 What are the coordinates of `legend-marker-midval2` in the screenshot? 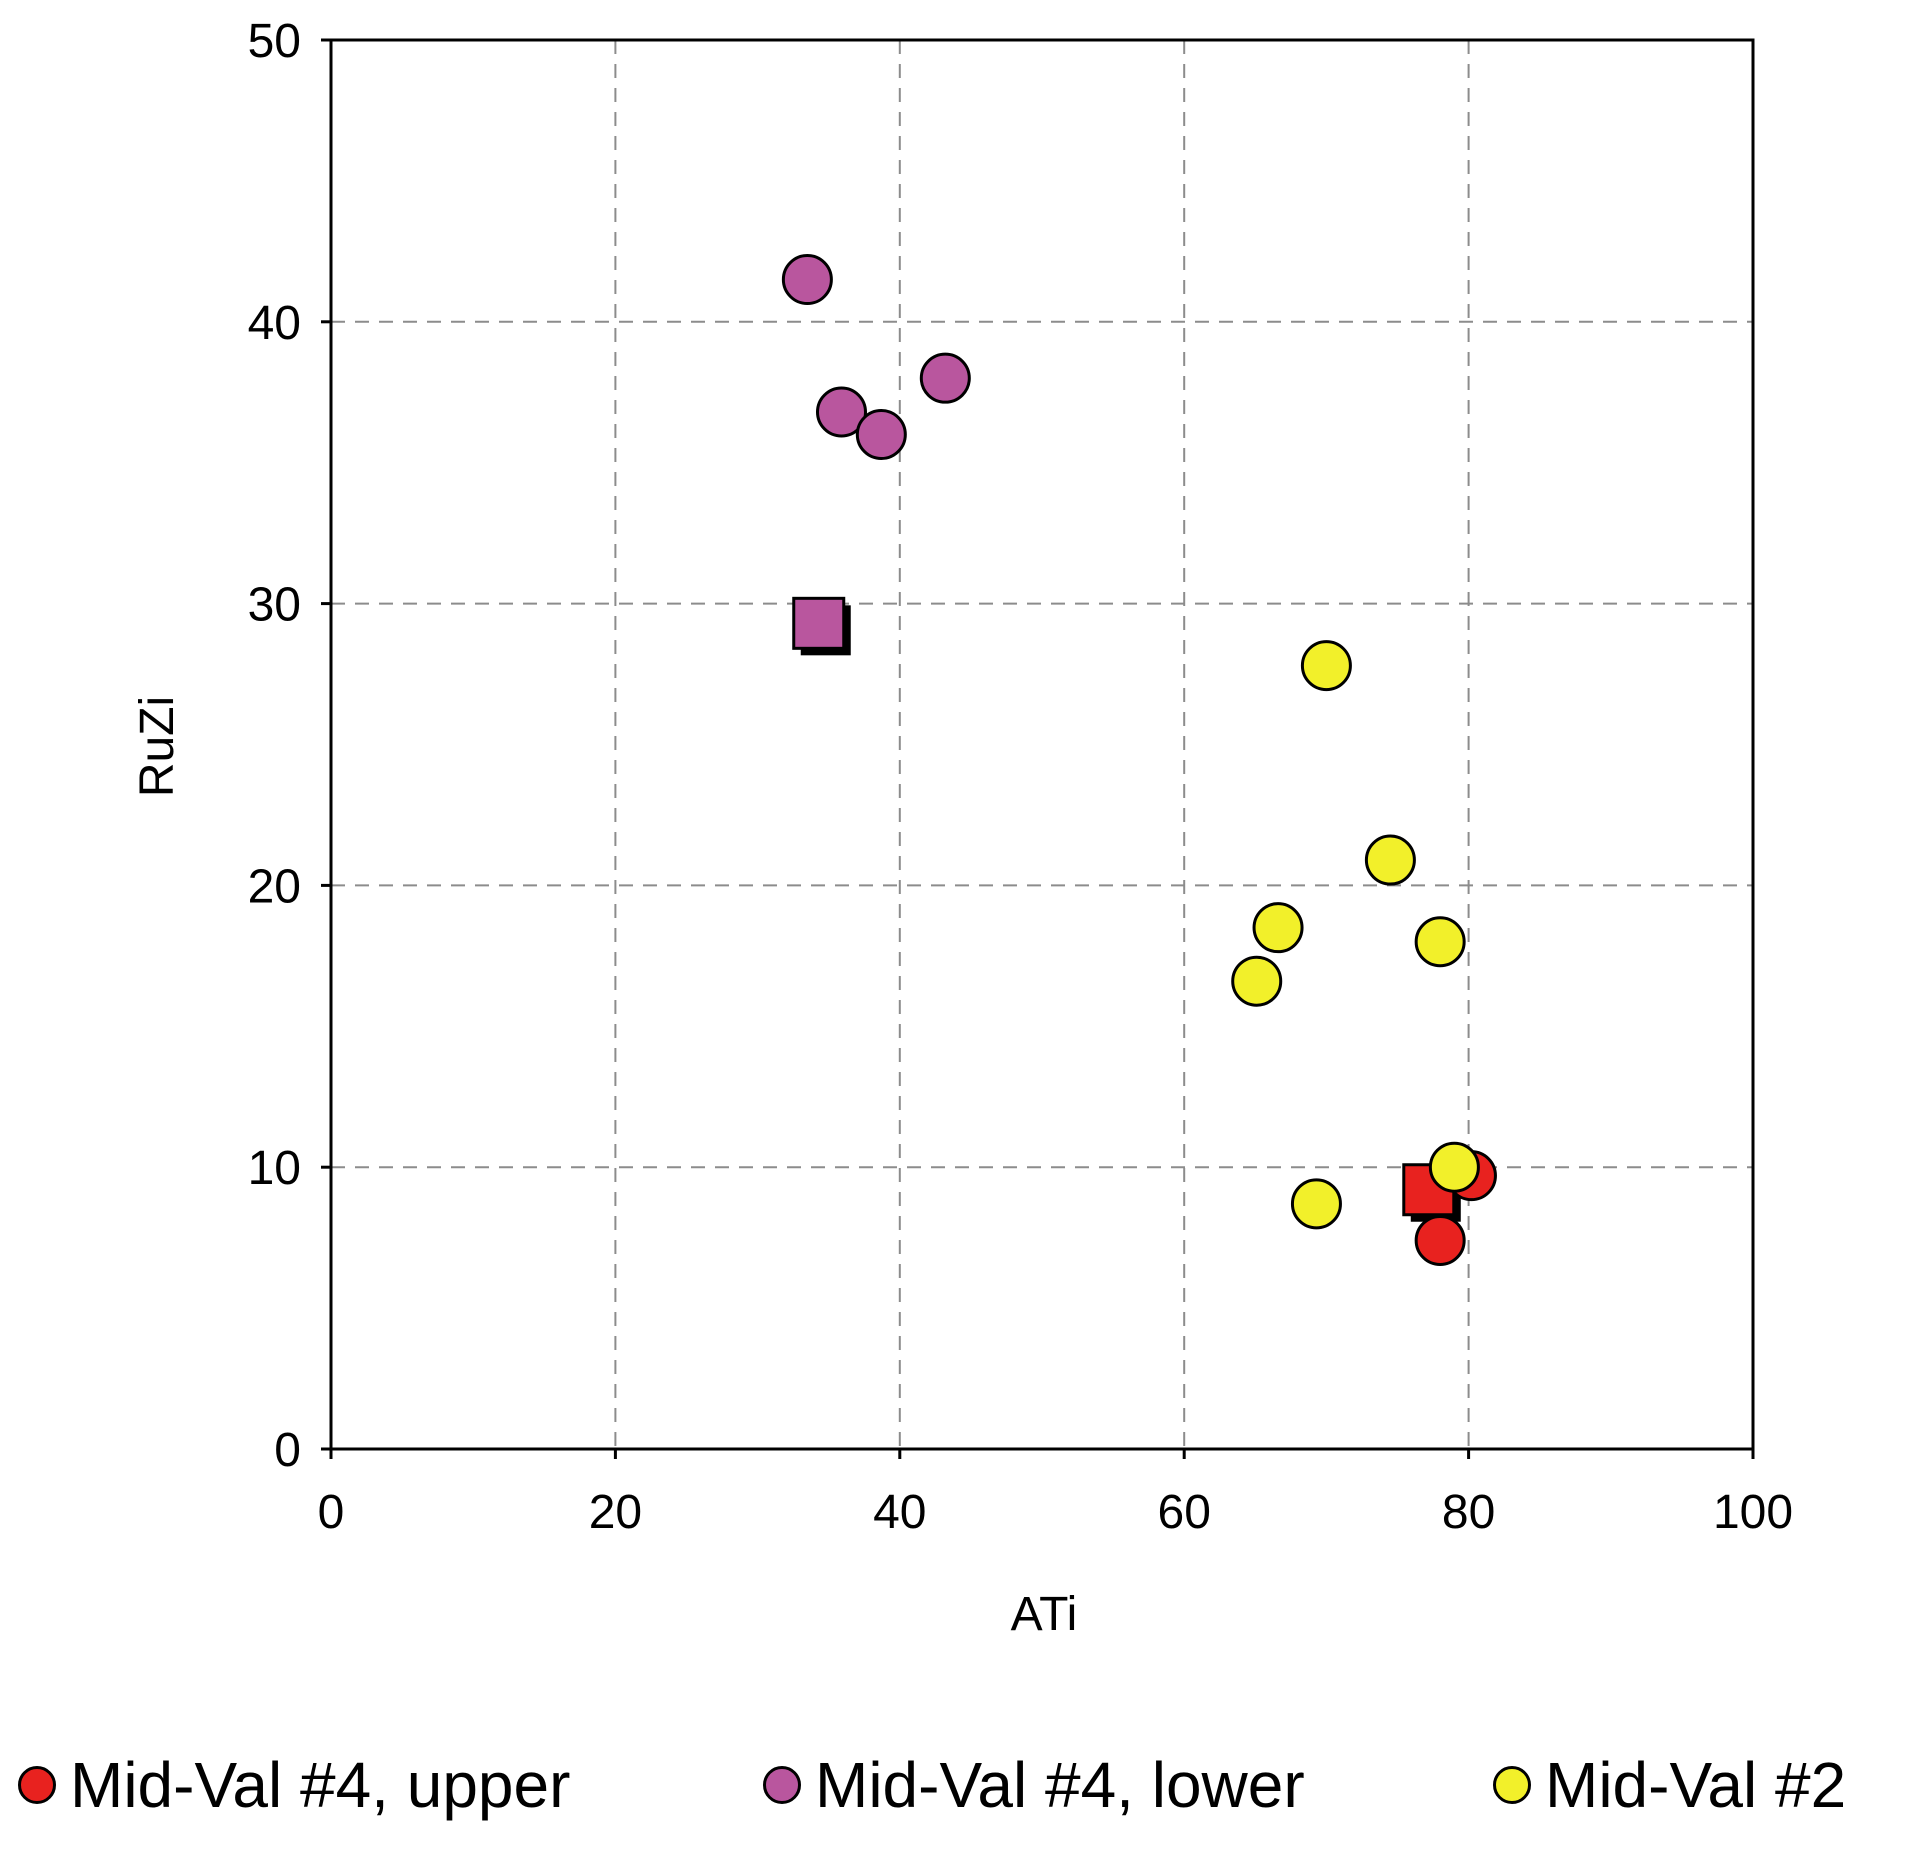 It's located at (1512, 1785).